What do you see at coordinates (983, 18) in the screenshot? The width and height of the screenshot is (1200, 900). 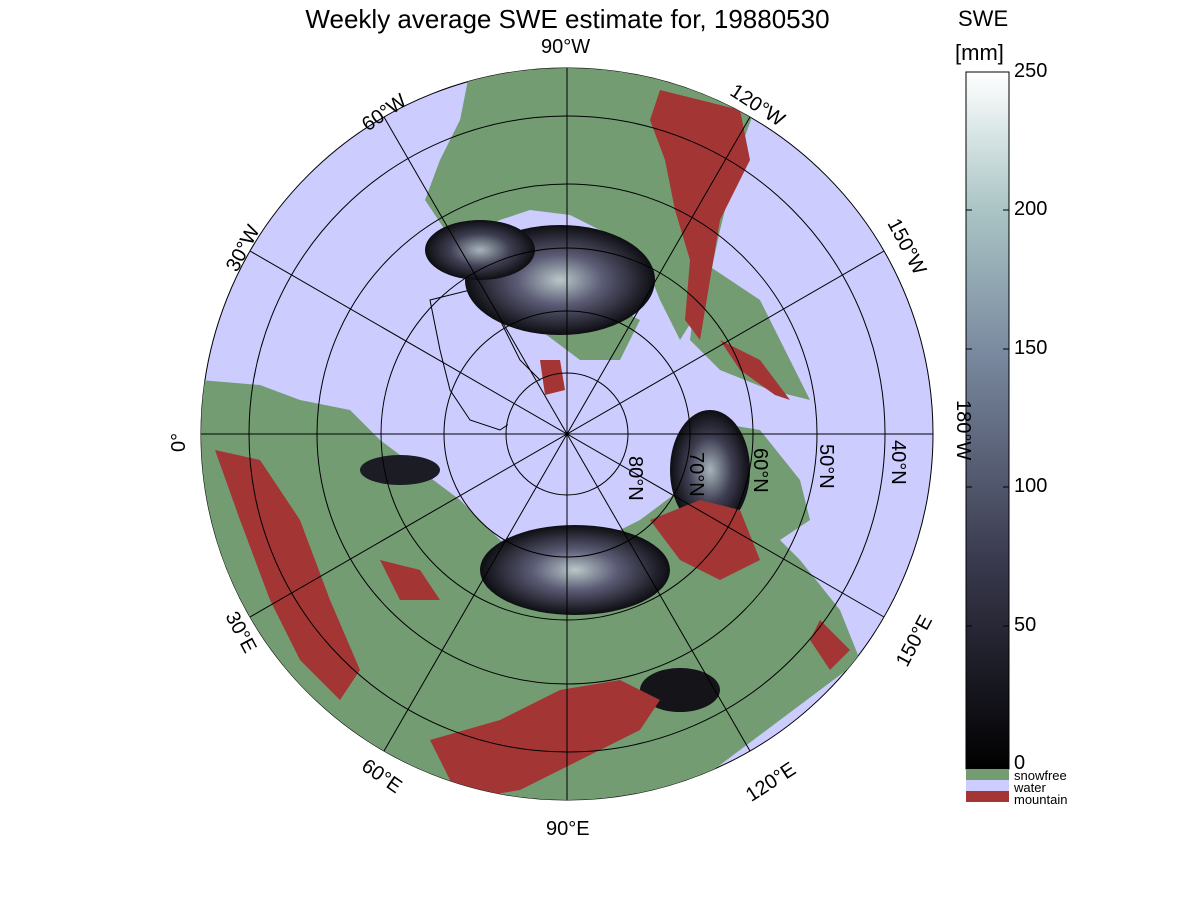 I see `colorbar-title-swe: SWE` at bounding box center [983, 18].